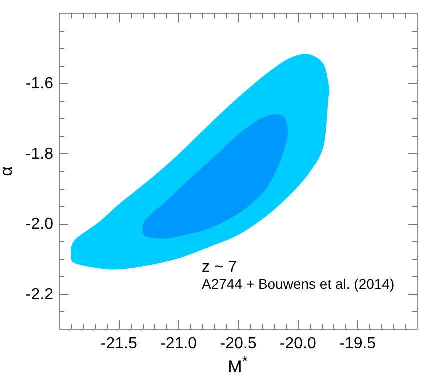 This screenshot has width=436, height=387. What do you see at coordinates (40, 154) in the screenshot?
I see `y-tick-label: -1.8` at bounding box center [40, 154].